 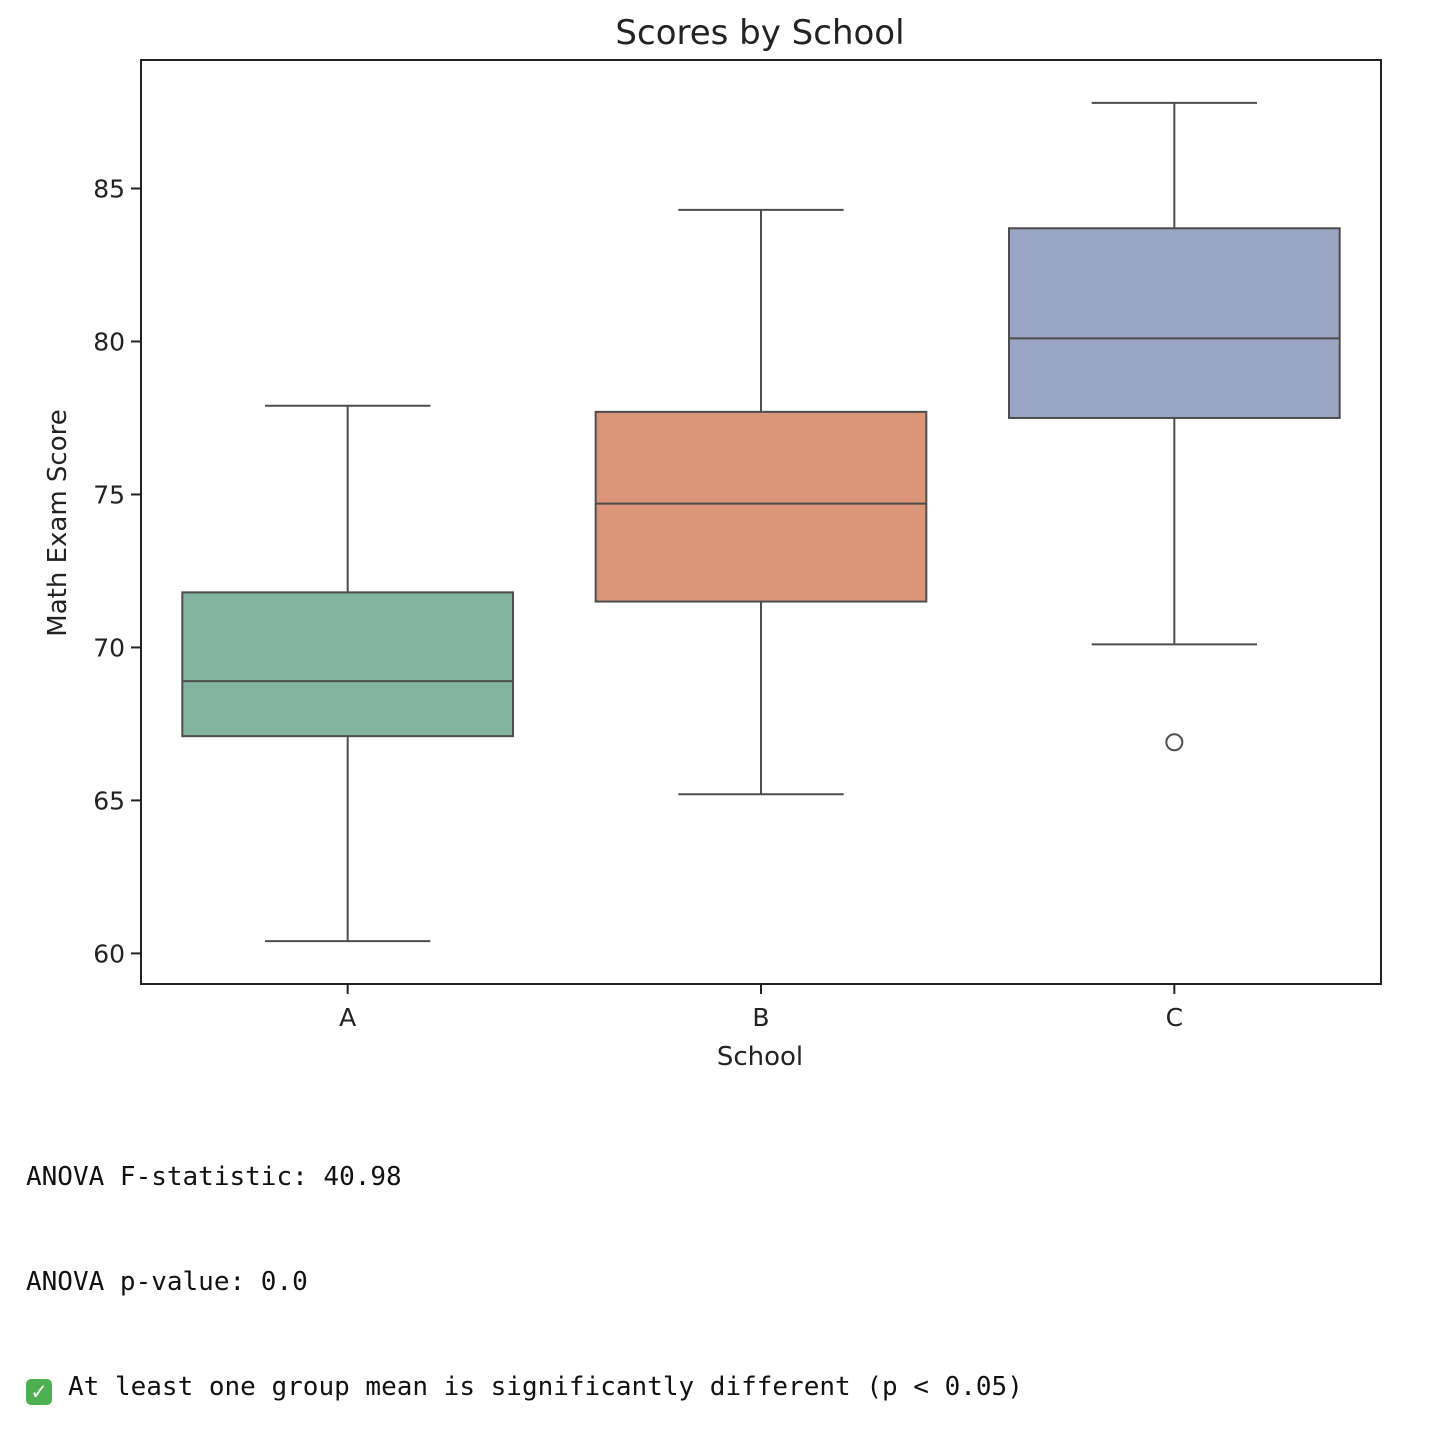 What do you see at coordinates (1174, 323) in the screenshot?
I see `school-c-box` at bounding box center [1174, 323].